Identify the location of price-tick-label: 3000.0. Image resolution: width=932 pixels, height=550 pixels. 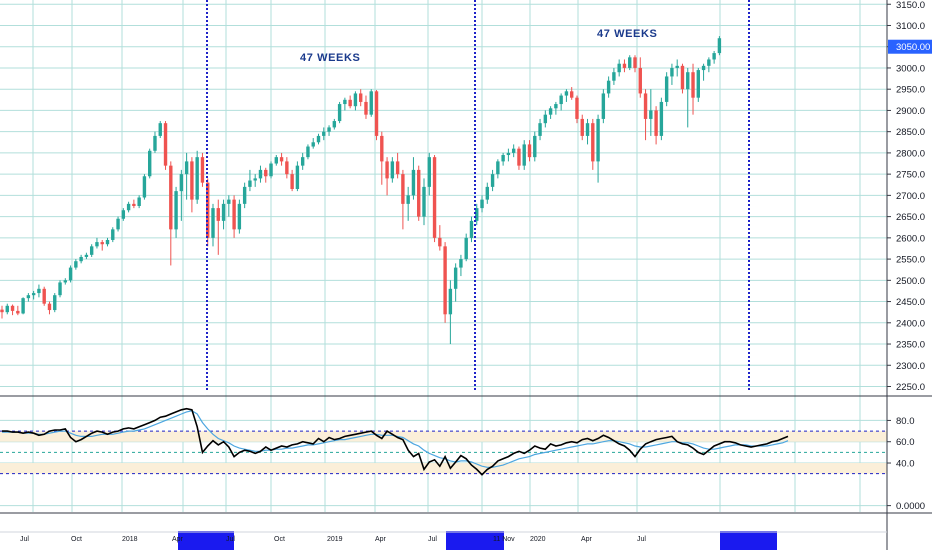
(910, 68).